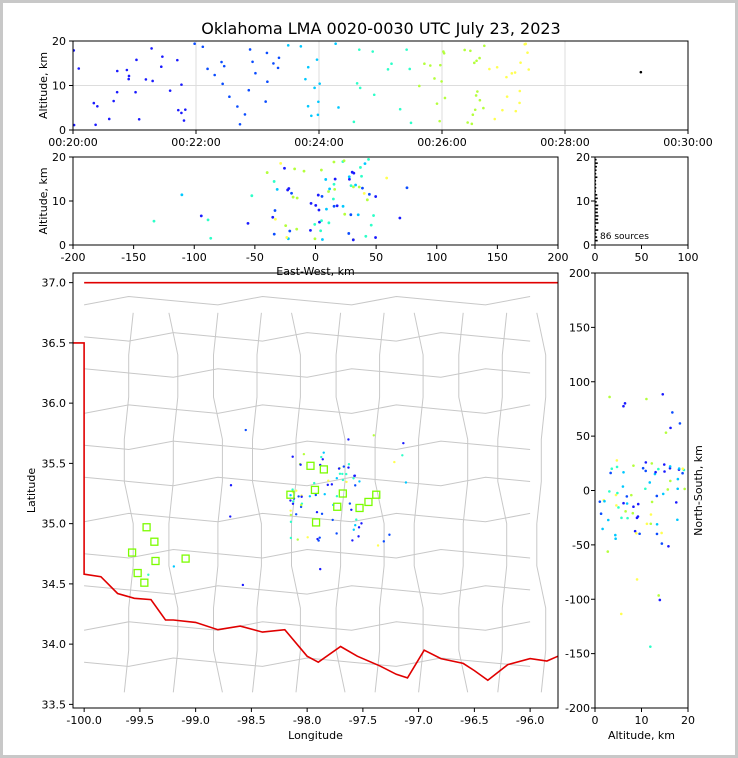 The height and width of the screenshot is (758, 738). Describe the element at coordinates (54, 704) in the screenshot. I see `y-tick-label: 33.5` at that location.